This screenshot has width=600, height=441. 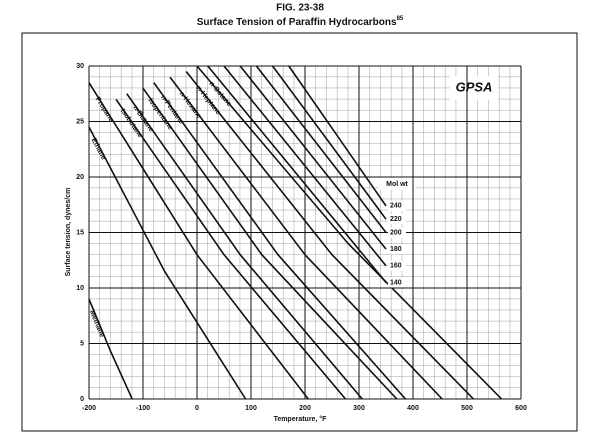 What do you see at coordinates (300, 8) in the screenshot?
I see `figure-label: FIG. 23-38` at bounding box center [300, 8].